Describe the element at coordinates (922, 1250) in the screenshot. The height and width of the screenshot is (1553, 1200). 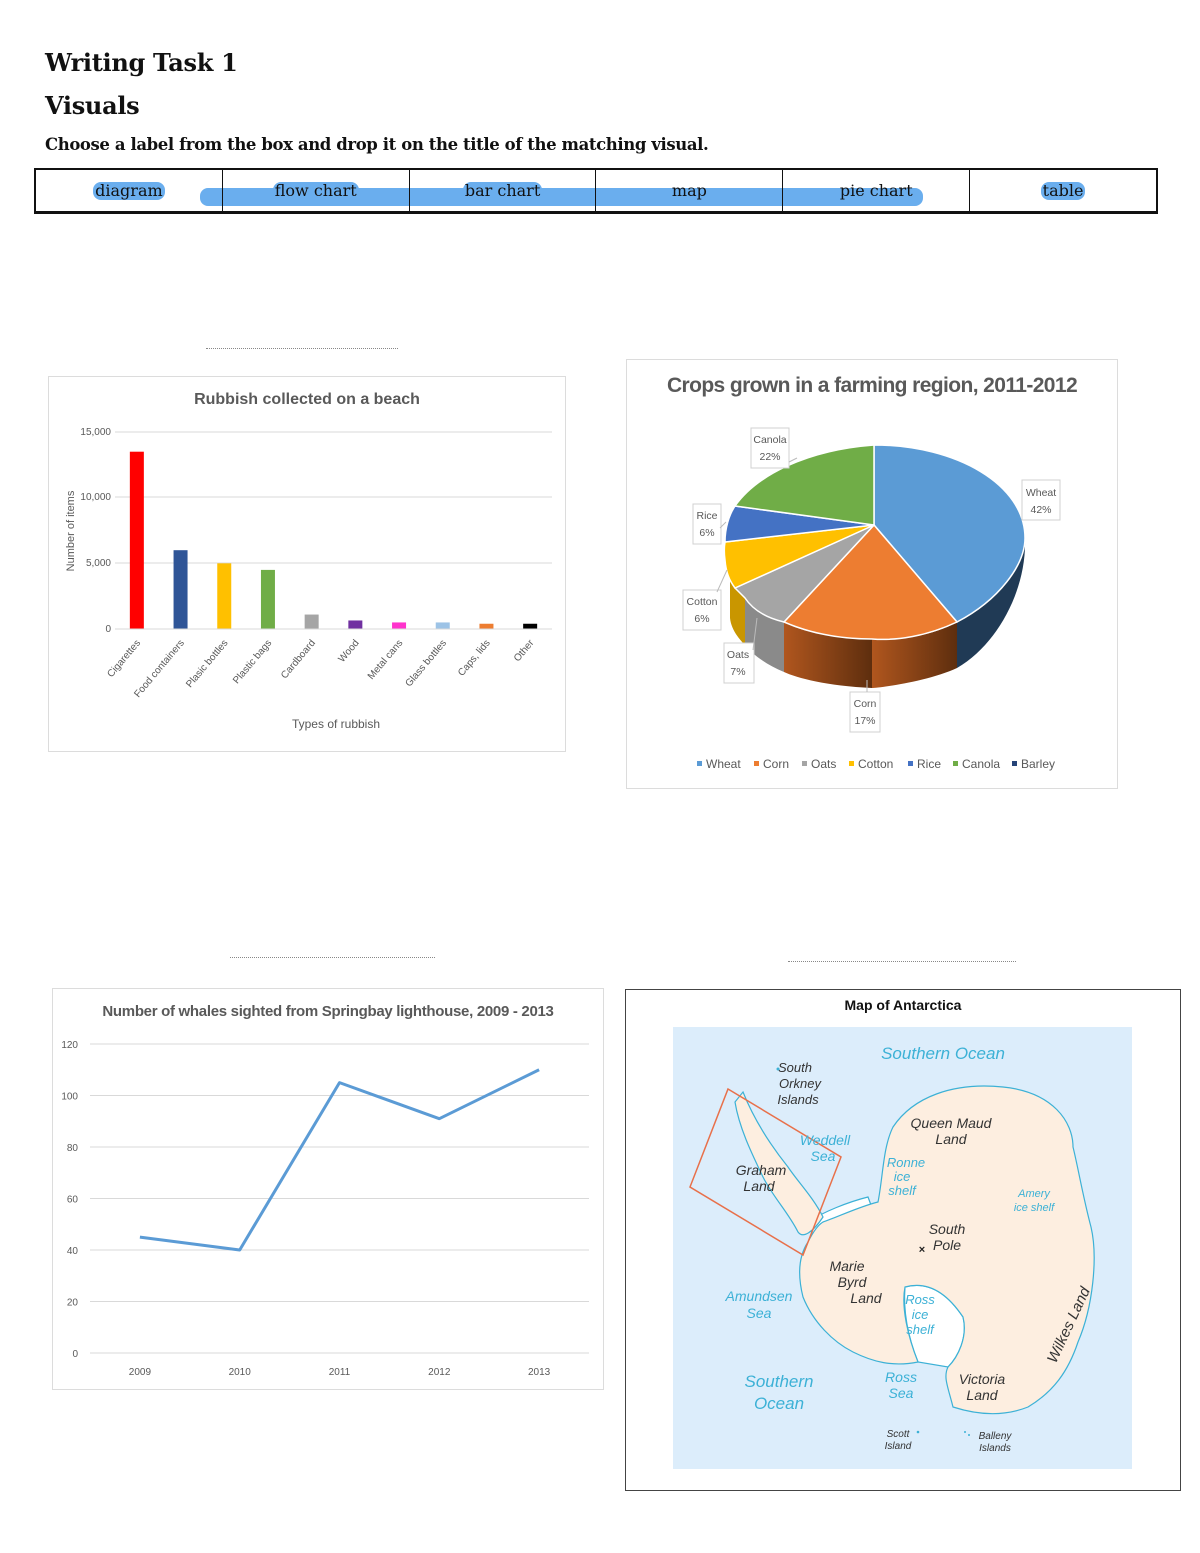
I see `south-pole-marker-icon: ×` at that location.